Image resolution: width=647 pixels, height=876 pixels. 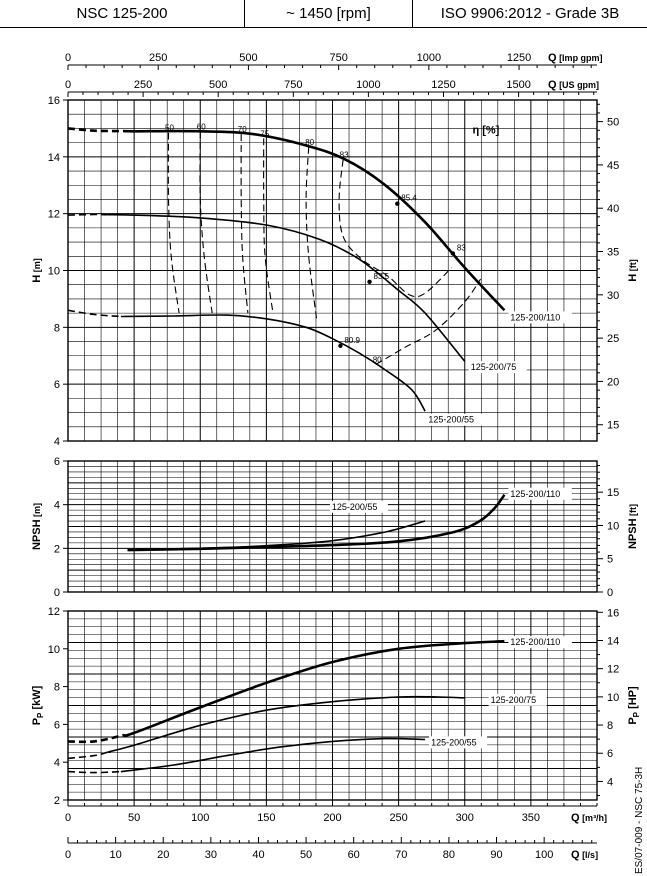 I want to click on power-y-right-axis-title: PP [HP], so click(x=634, y=705).